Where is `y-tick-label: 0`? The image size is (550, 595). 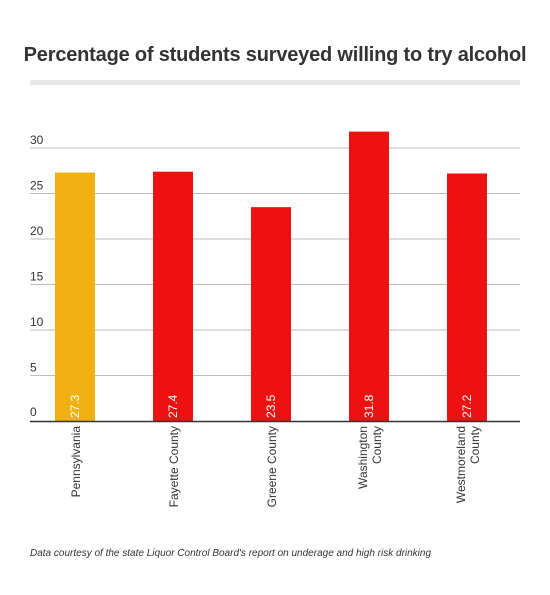 y-tick-label: 0 is located at coordinates (33, 412).